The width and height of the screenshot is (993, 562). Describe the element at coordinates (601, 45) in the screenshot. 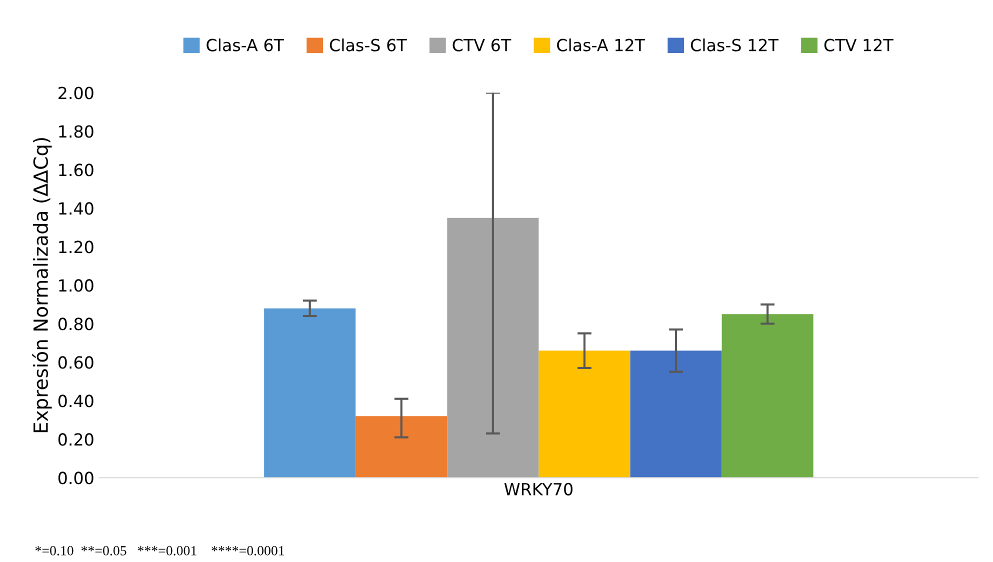

I see `legend-label: Clas-A 12T` at that location.